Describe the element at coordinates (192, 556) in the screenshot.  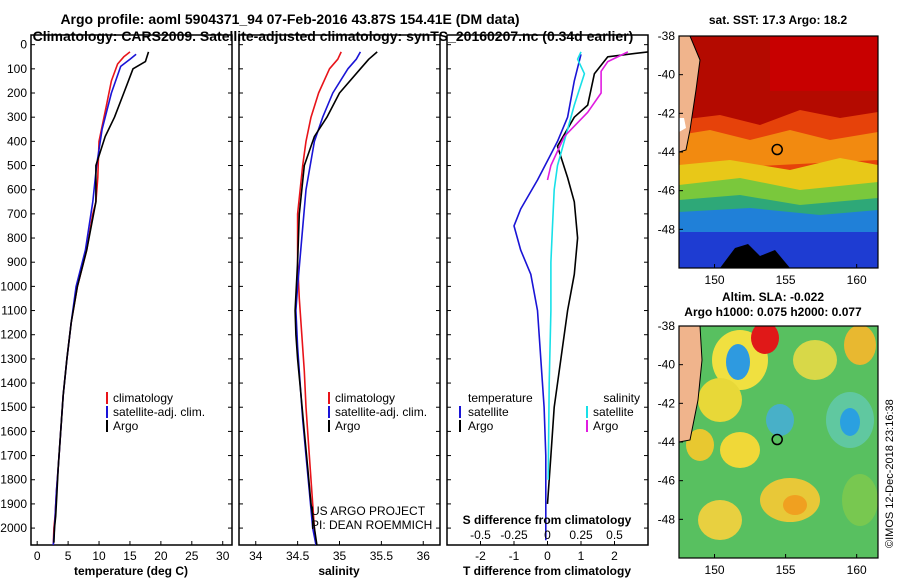
I see `x-tick-label: 25` at that location.